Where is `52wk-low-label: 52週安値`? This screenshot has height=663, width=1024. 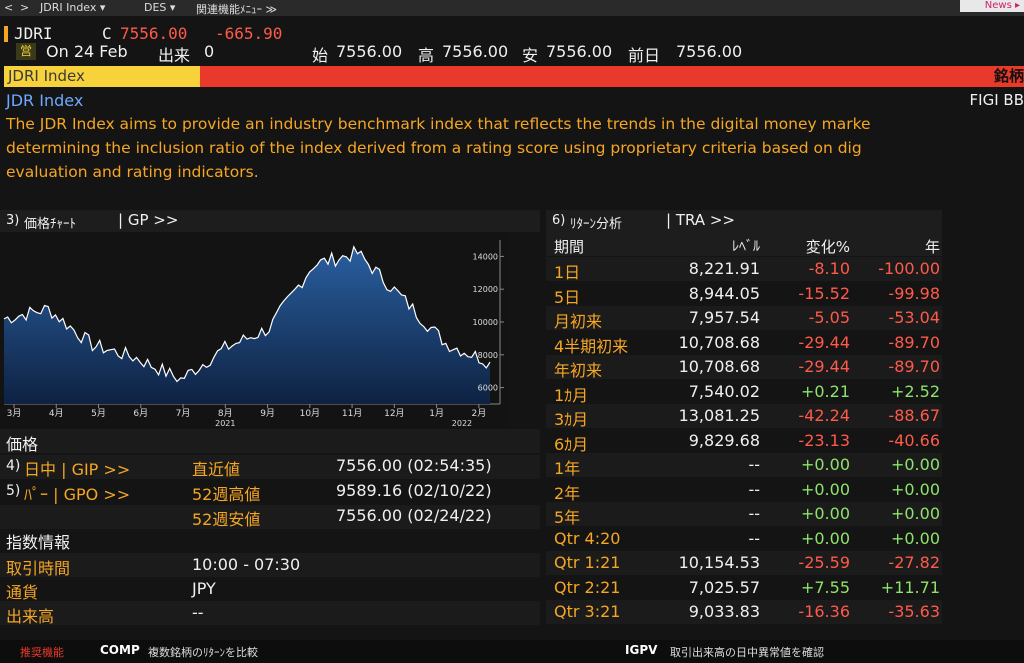 52wk-low-label: 52週安値 is located at coordinates (226, 519).